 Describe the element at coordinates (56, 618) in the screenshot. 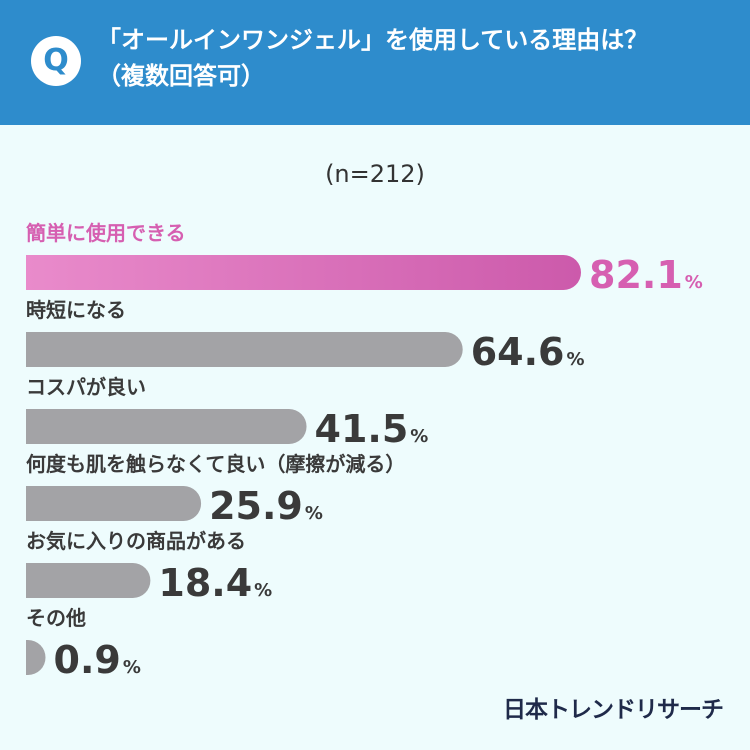

I see `category-label: その他` at that location.